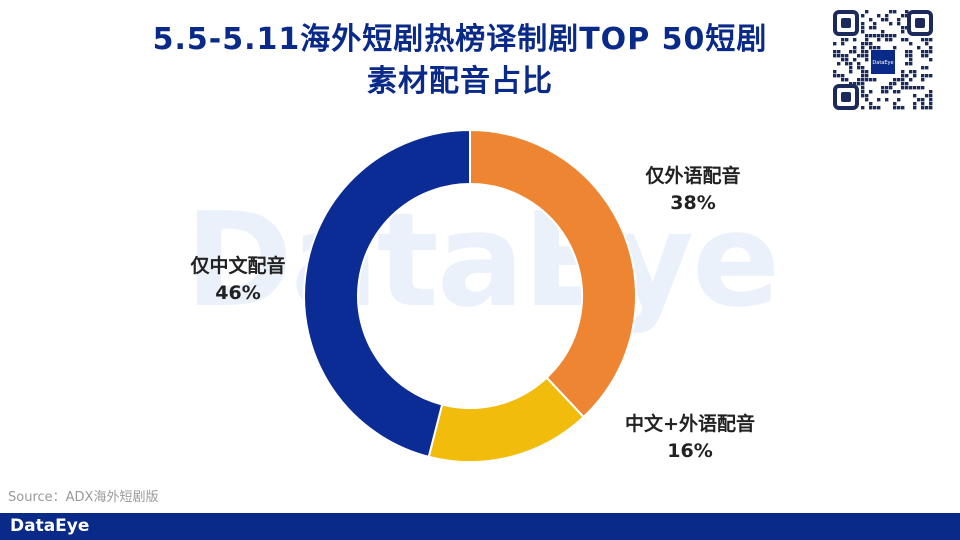 The image size is (960, 540). I want to click on footer-brand: DataEye, so click(50, 526).